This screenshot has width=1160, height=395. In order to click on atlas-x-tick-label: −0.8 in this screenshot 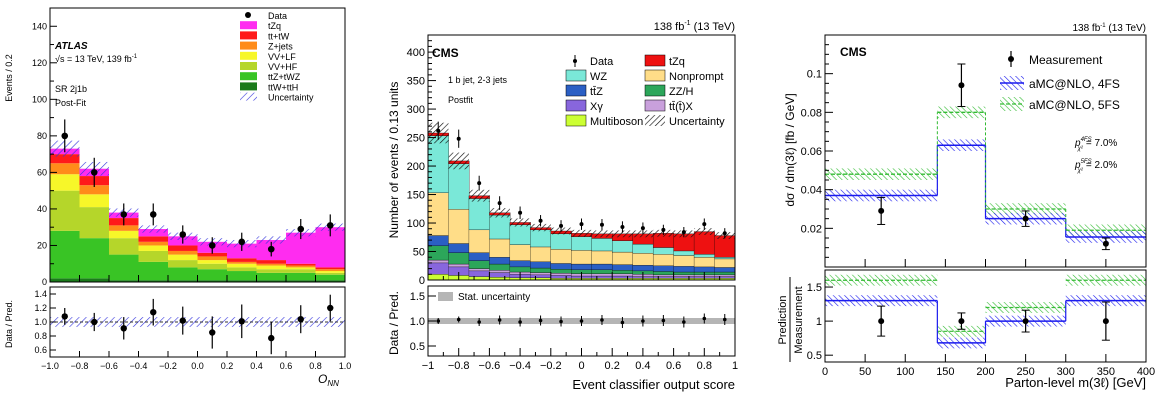, I will do `click(80, 366)`.